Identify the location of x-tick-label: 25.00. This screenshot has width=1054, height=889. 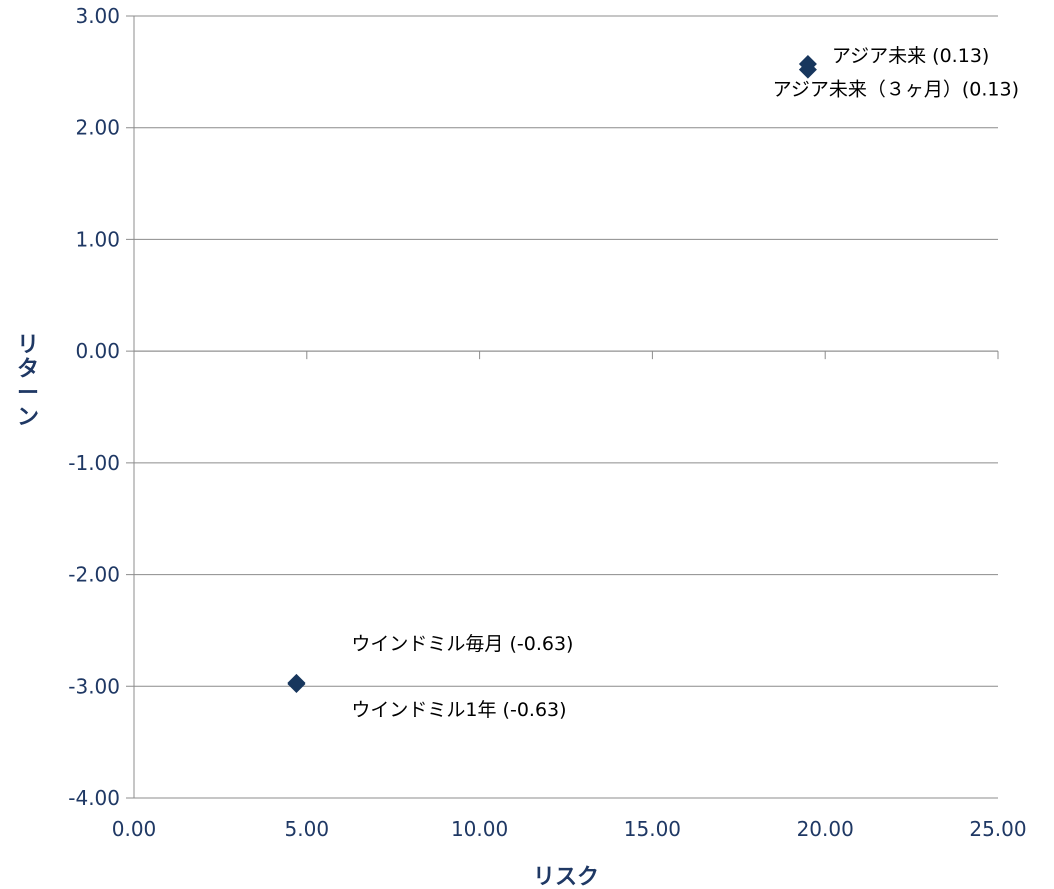
(997, 829).